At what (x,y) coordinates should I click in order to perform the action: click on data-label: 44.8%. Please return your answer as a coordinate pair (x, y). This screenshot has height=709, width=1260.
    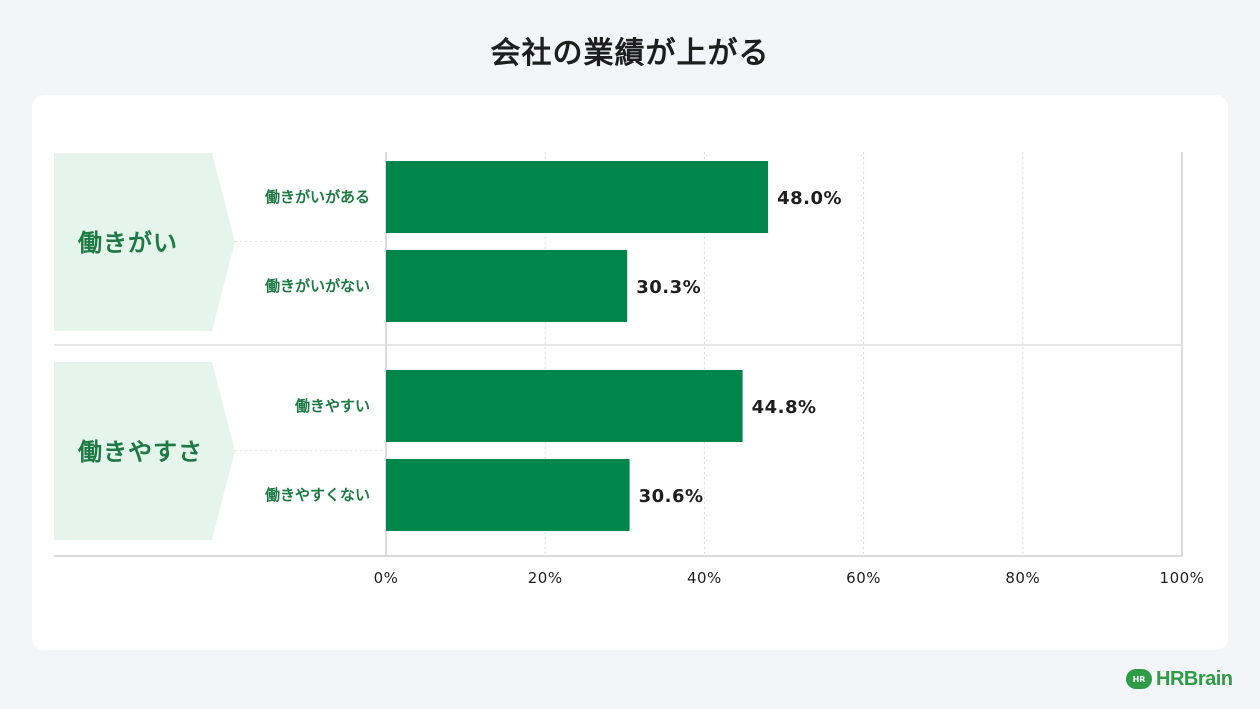
    Looking at the image, I should click on (784, 407).